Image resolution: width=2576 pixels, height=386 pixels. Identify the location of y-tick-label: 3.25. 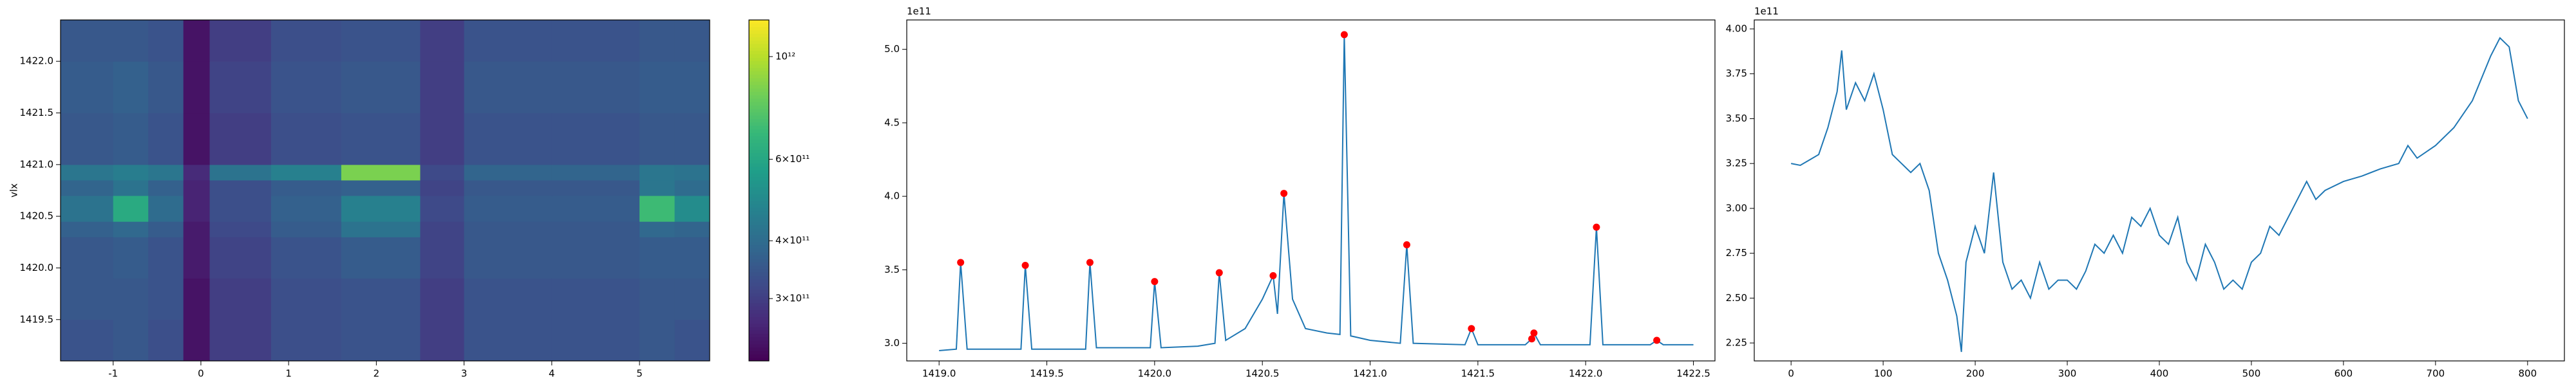
(1737, 163).